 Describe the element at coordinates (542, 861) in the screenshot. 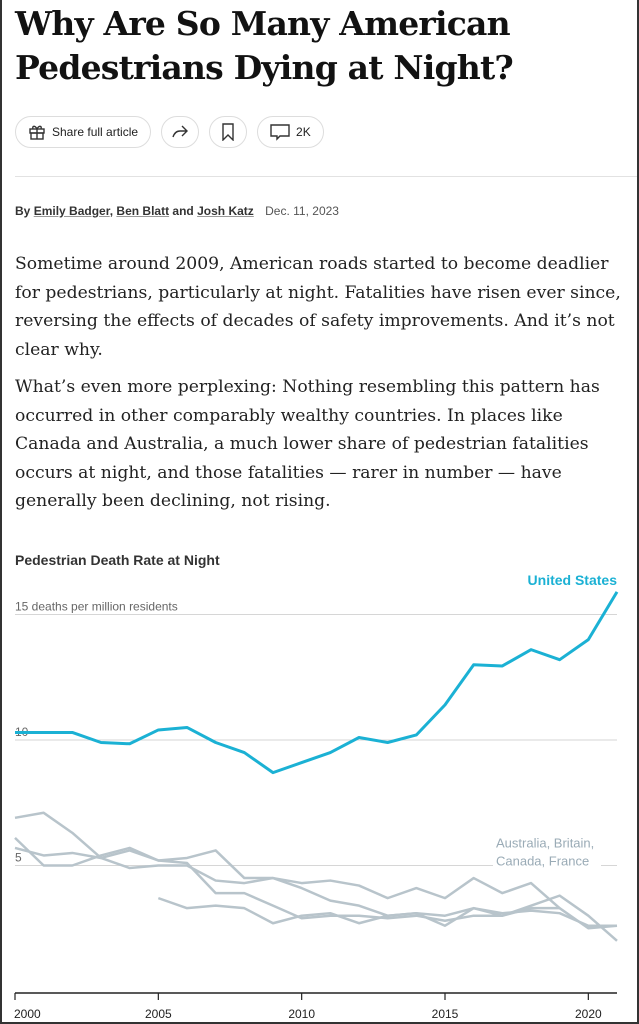

I see `series-label-others: Canada, France` at that location.